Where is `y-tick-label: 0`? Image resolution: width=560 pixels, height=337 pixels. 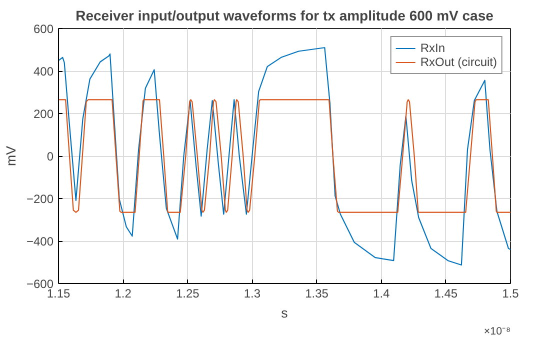 y-tick-label: 0 is located at coordinates (50, 157).